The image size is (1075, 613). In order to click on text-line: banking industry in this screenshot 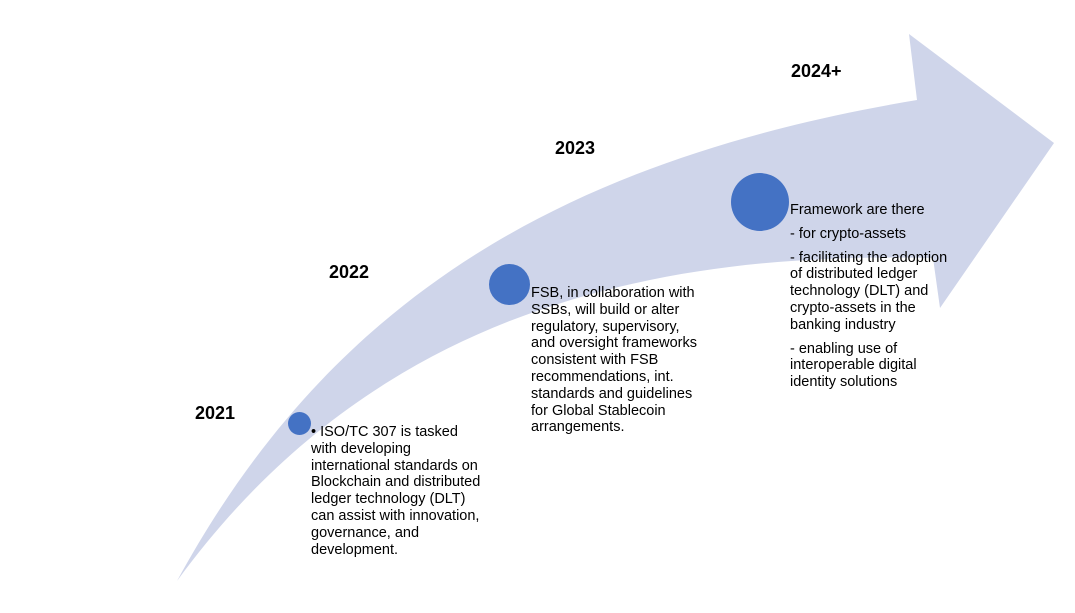, I will do `click(843, 324)`.